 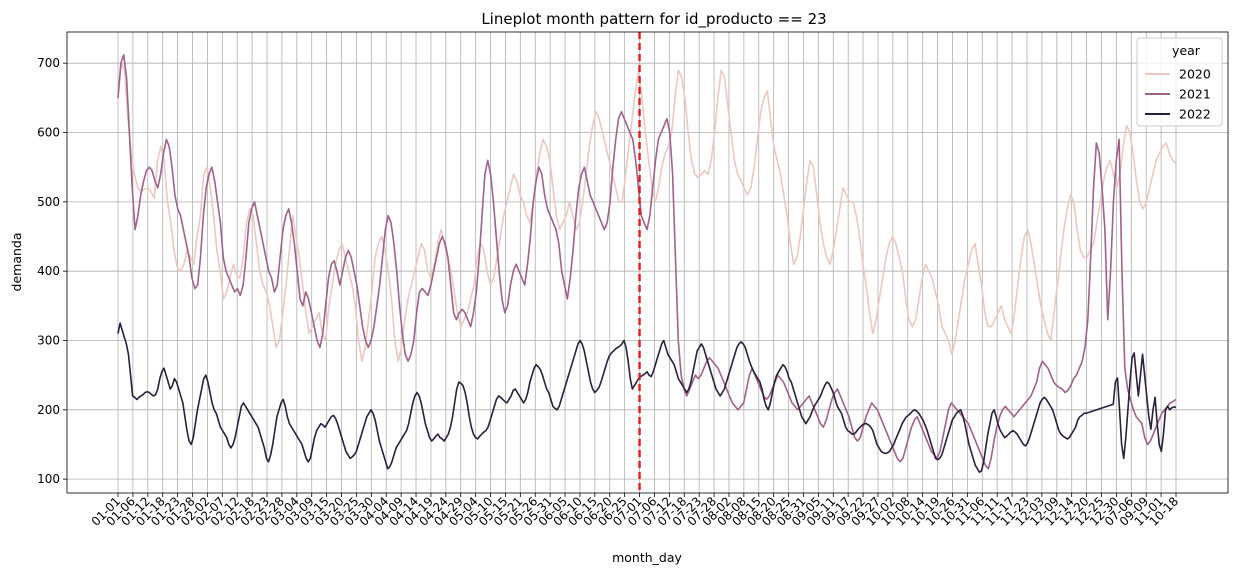 I want to click on y-tick-label: 700, so click(x=48, y=63).